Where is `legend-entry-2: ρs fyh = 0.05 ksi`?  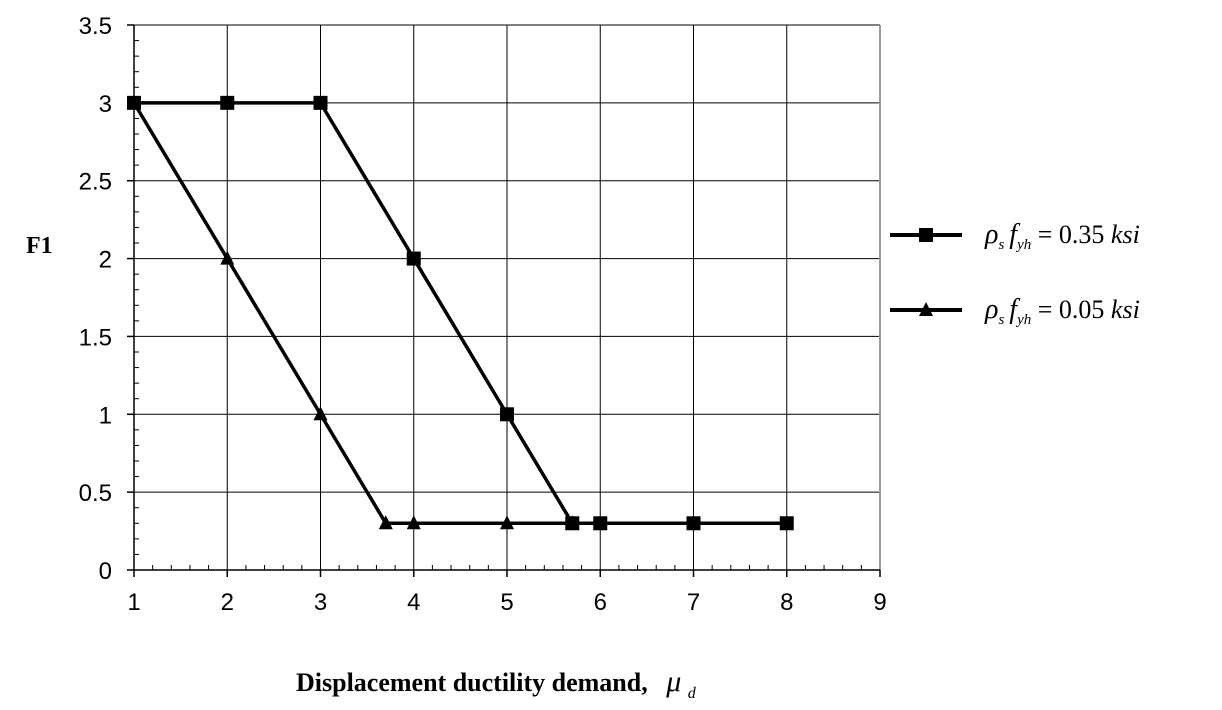
legend-entry-2: ρs fyh = 0.05 ksi is located at coordinates (1015, 311).